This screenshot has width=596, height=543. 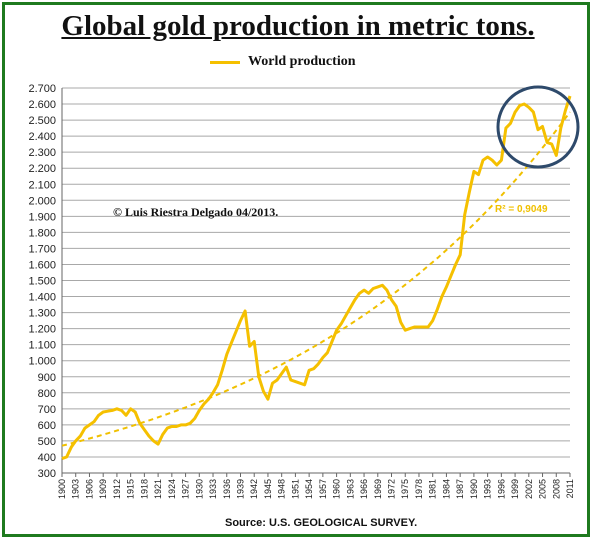 I want to click on y-tick-label: 600, so click(x=47, y=426).